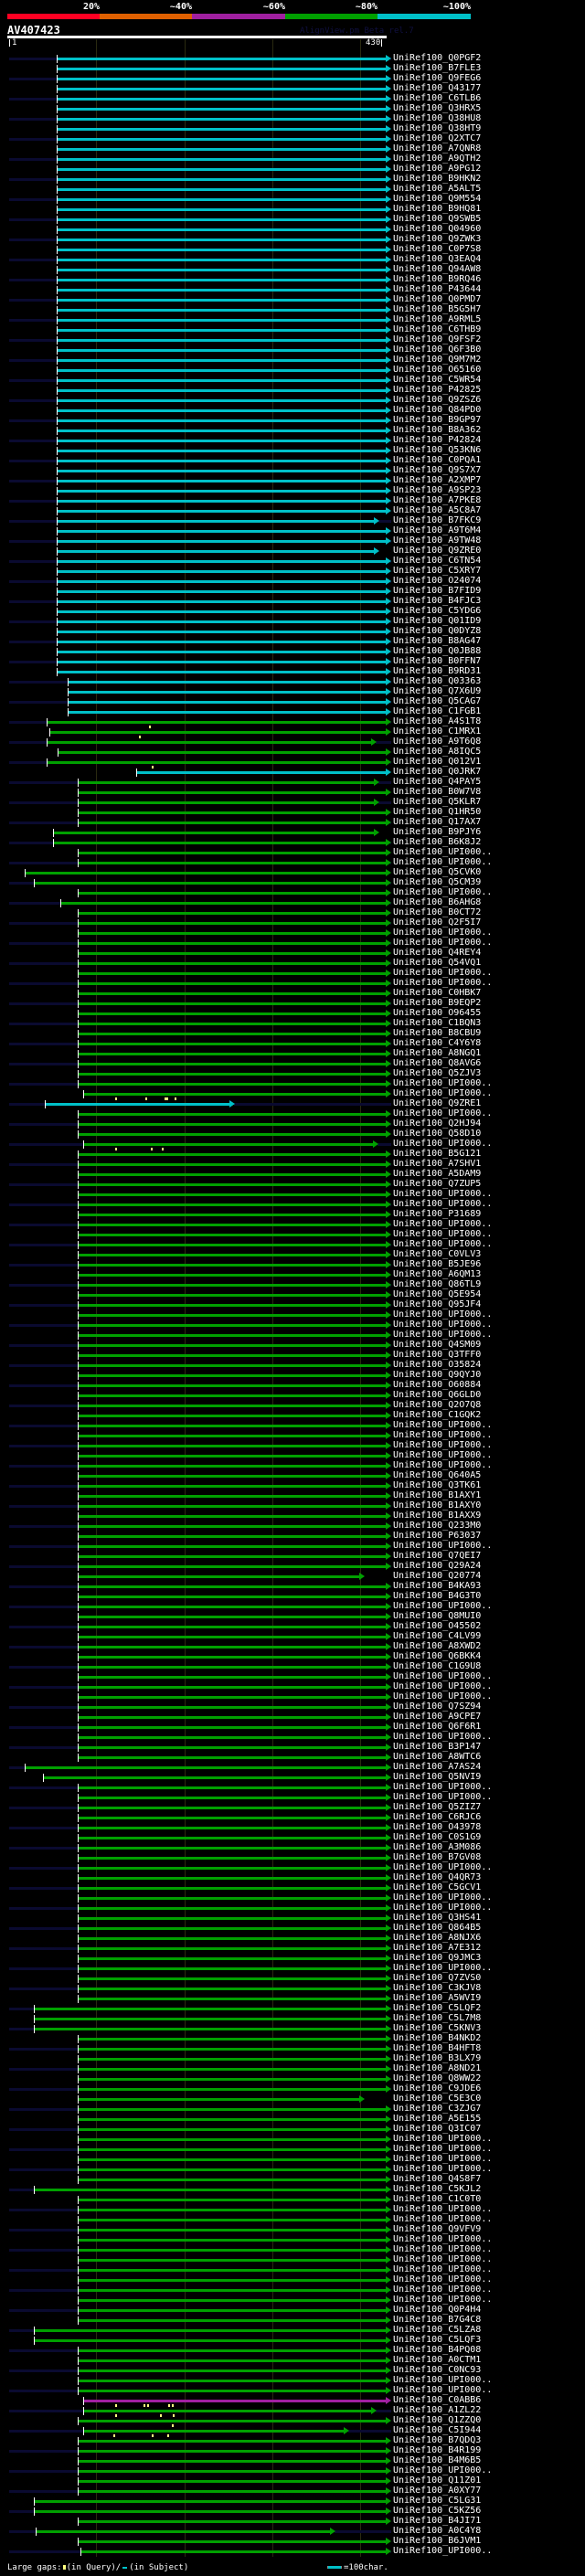  Describe the element at coordinates (293, 1807) in the screenshot. I see `alignment-row: UniRef100_Q5ZIZ7` at that location.